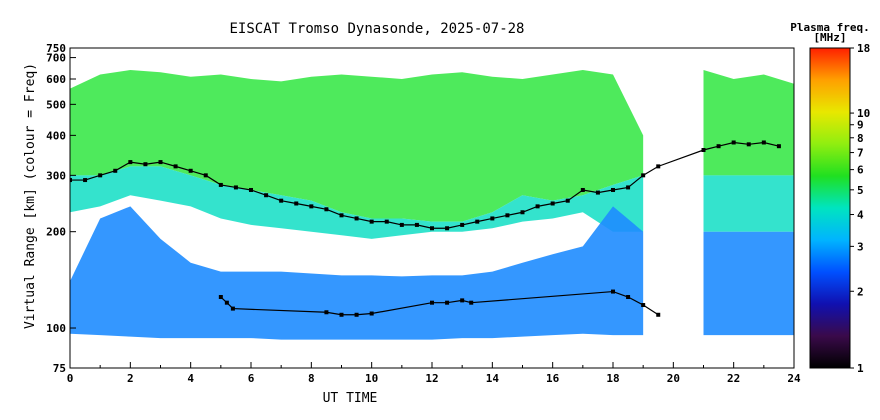  I want to click on colorbar-tick-label: 6, so click(860, 170).